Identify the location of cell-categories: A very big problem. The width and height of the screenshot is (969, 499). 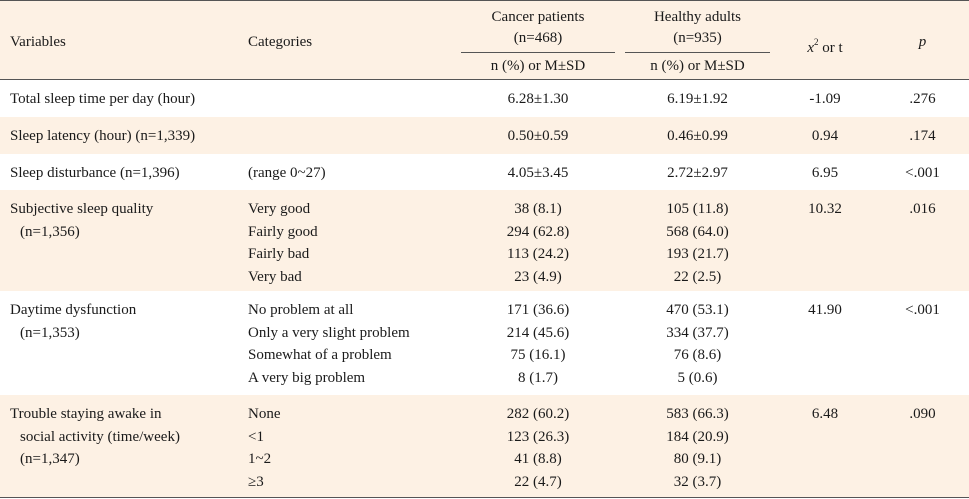
(307, 377).